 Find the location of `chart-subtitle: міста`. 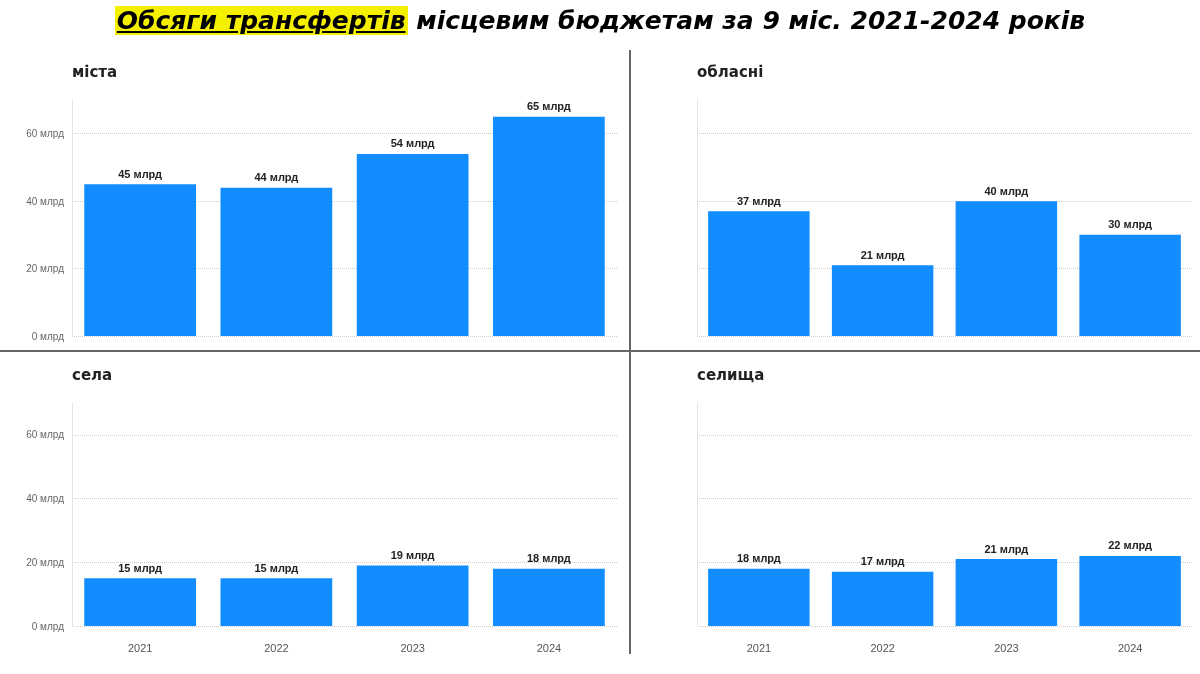

chart-subtitle: міста is located at coordinates (95, 72).